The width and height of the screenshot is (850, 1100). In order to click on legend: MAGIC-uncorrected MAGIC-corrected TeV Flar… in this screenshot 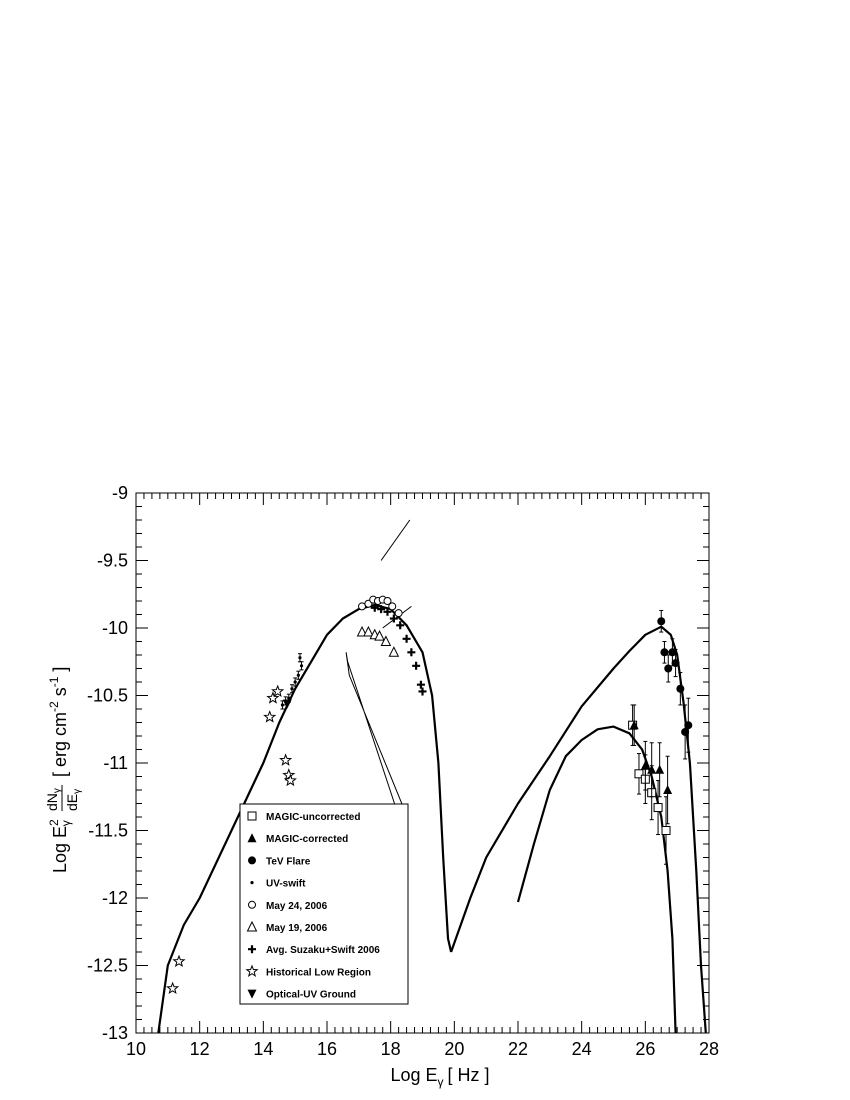, I will do `click(324, 904)`.